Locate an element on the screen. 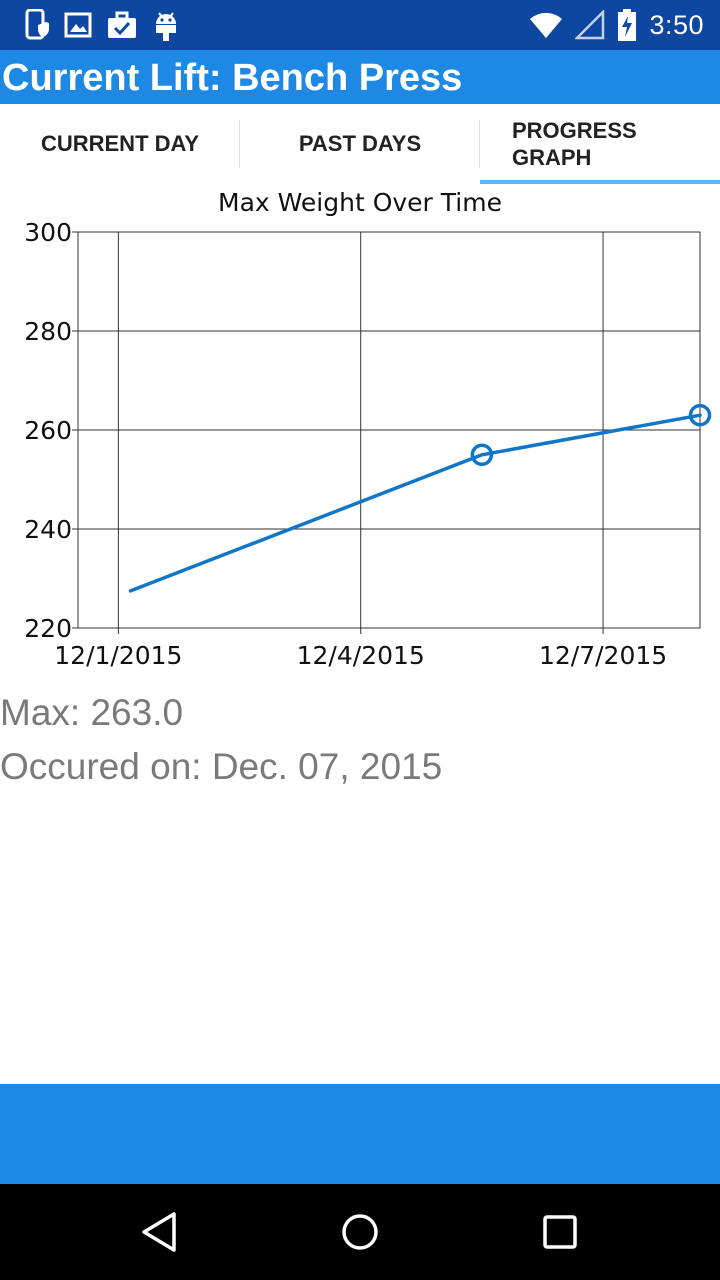  image-icon is located at coordinates (78, 25).